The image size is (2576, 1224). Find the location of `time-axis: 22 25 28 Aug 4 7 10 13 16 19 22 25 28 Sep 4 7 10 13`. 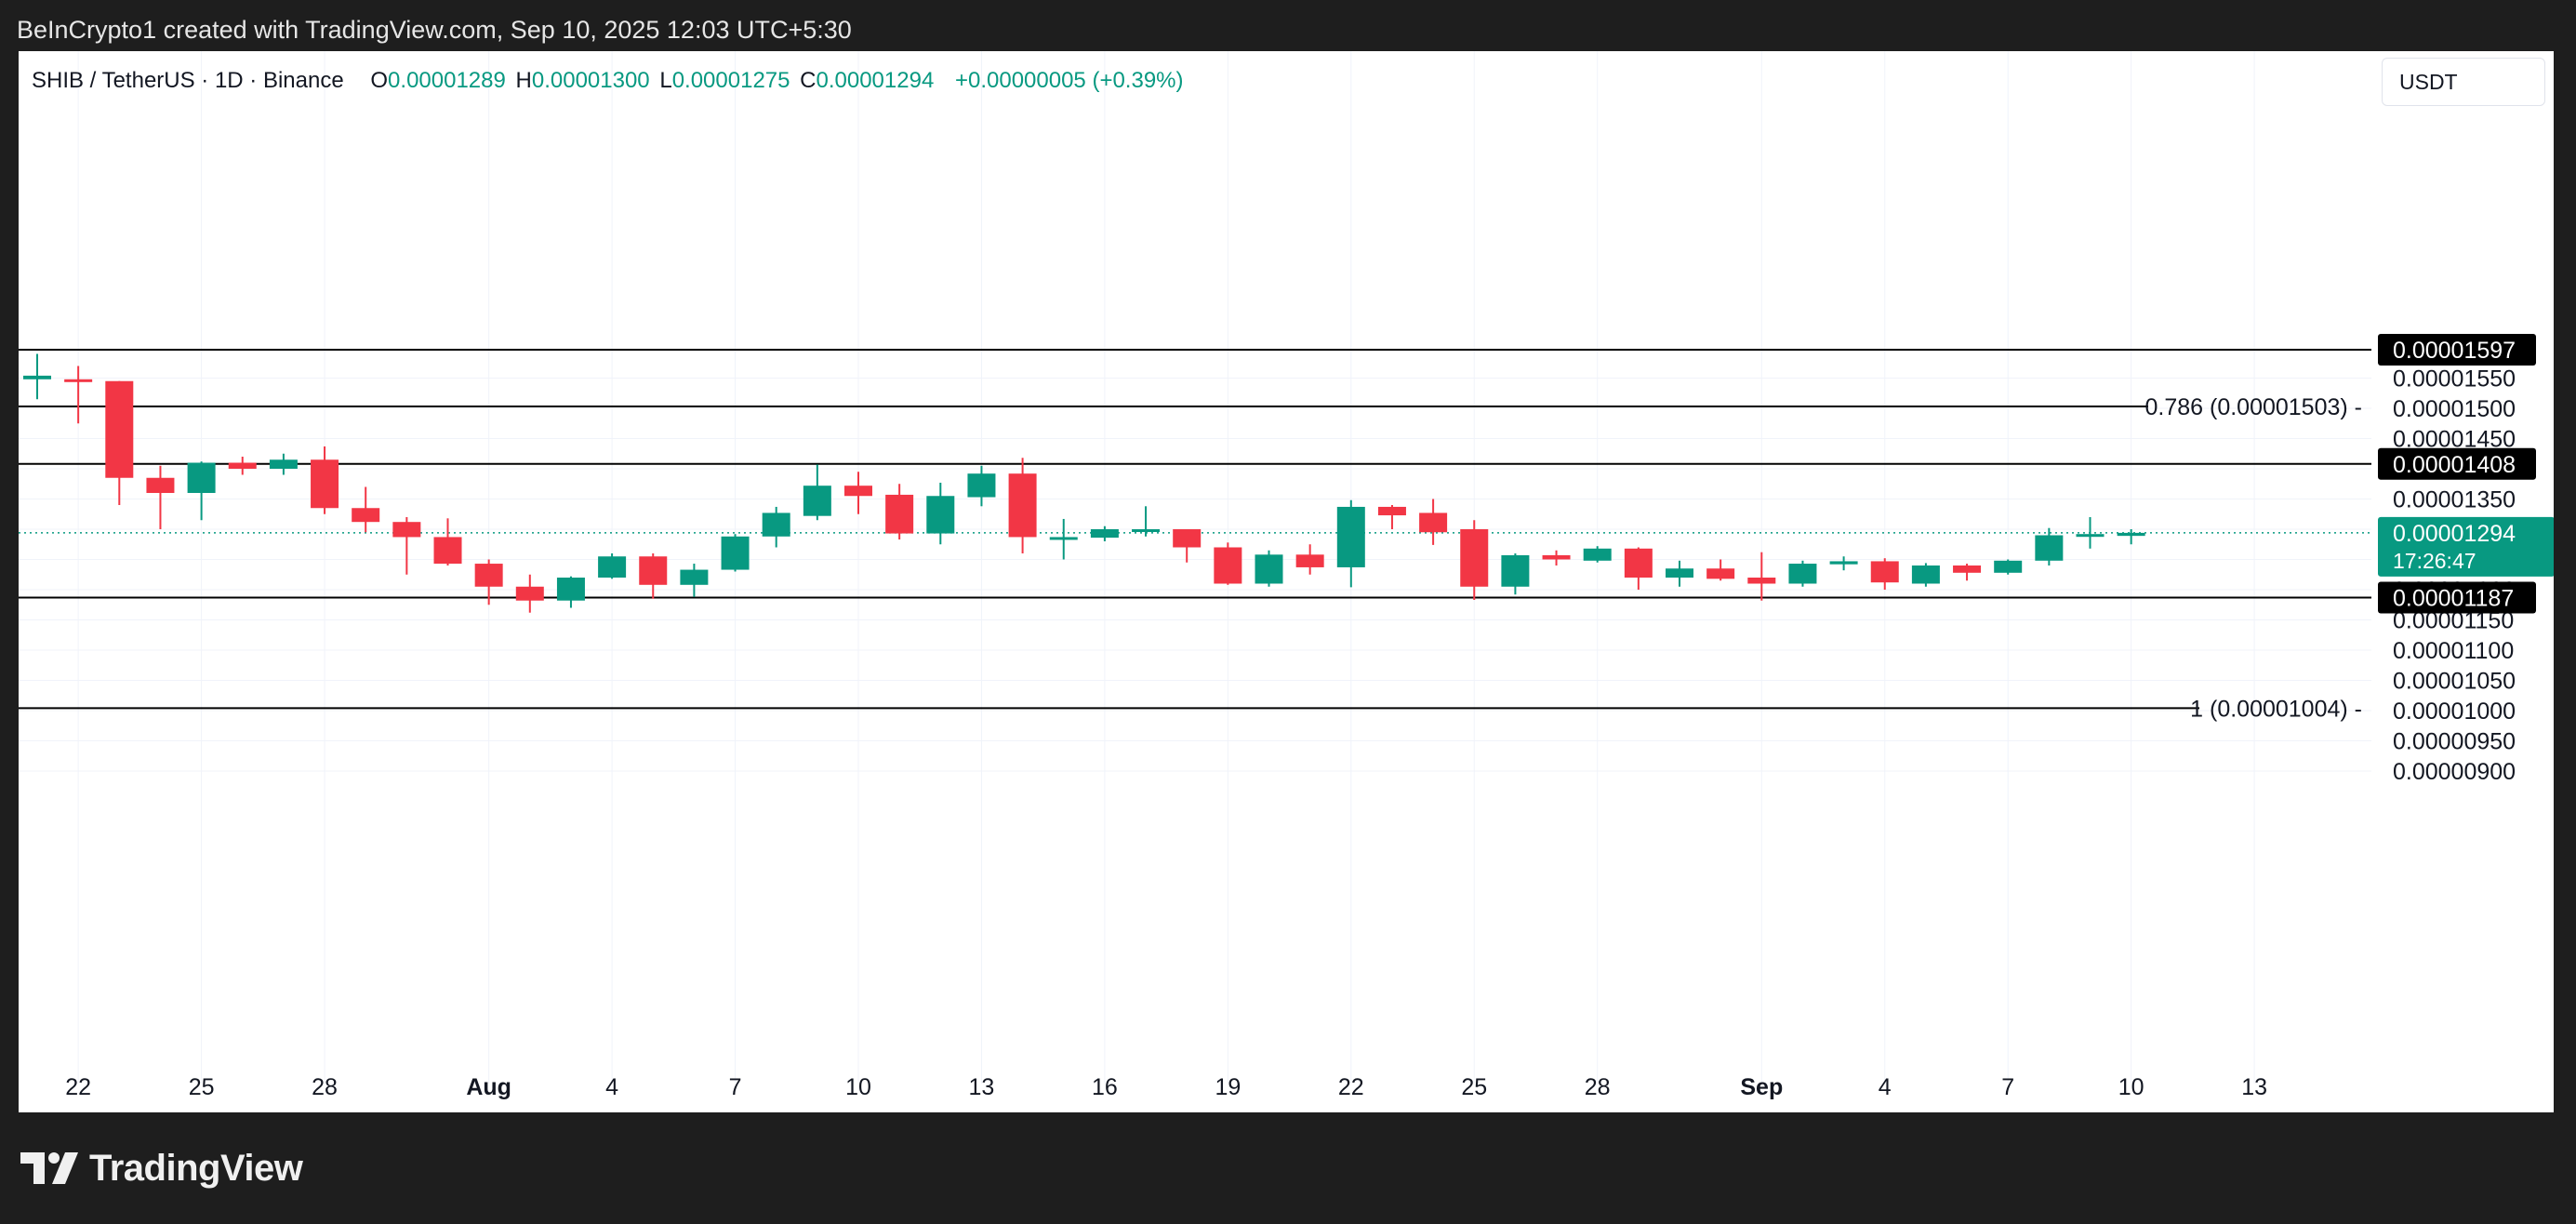

time-axis: 22 25 28 Aug 4 7 10 13 16 19 22 25 28 Sep 4 7 10 13 is located at coordinates (1166, 1087).